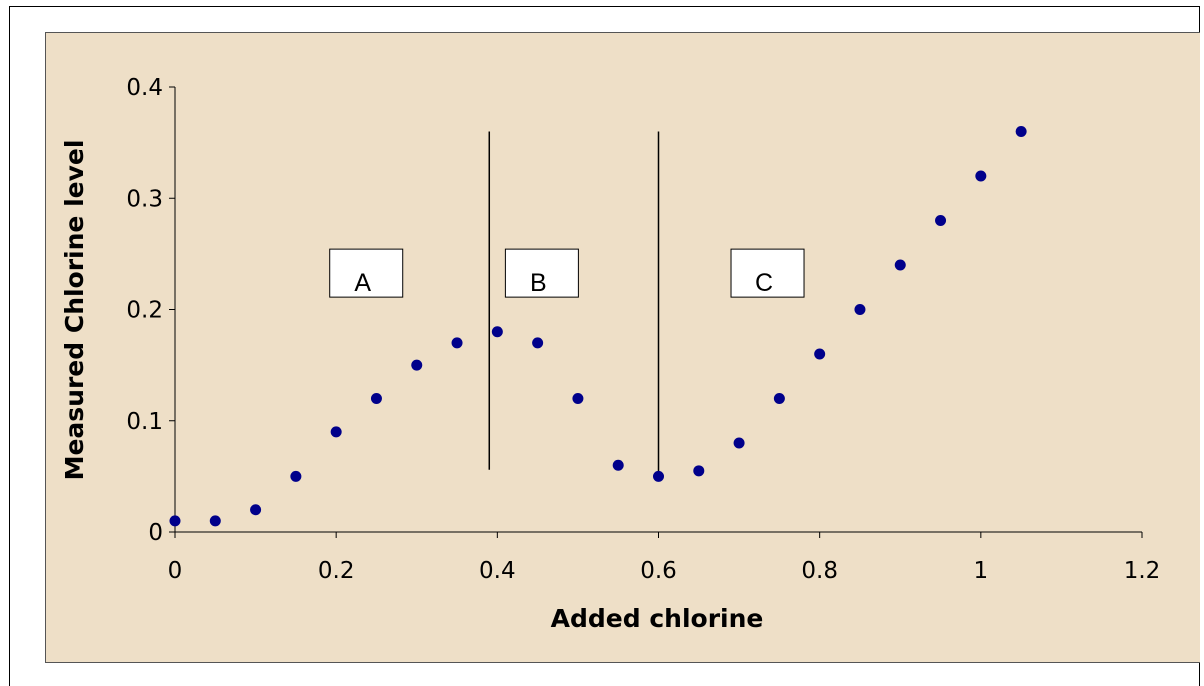 The height and width of the screenshot is (686, 1204). I want to click on x-tick-label: 1, so click(981, 571).